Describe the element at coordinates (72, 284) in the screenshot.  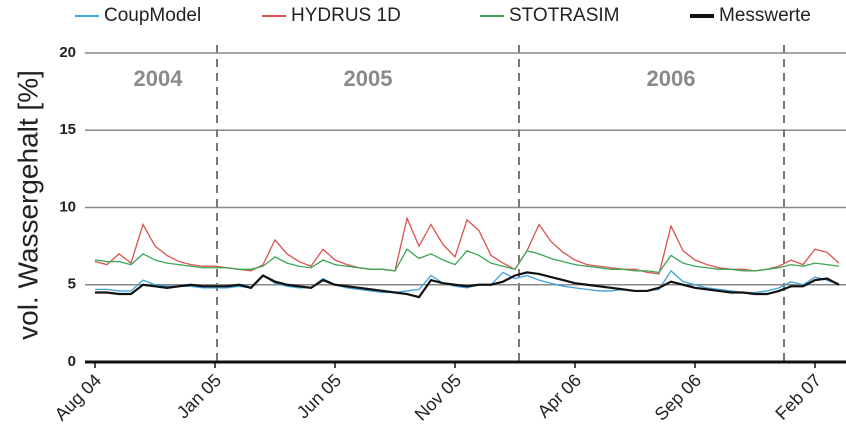
I see `y-tick-label: 5` at that location.